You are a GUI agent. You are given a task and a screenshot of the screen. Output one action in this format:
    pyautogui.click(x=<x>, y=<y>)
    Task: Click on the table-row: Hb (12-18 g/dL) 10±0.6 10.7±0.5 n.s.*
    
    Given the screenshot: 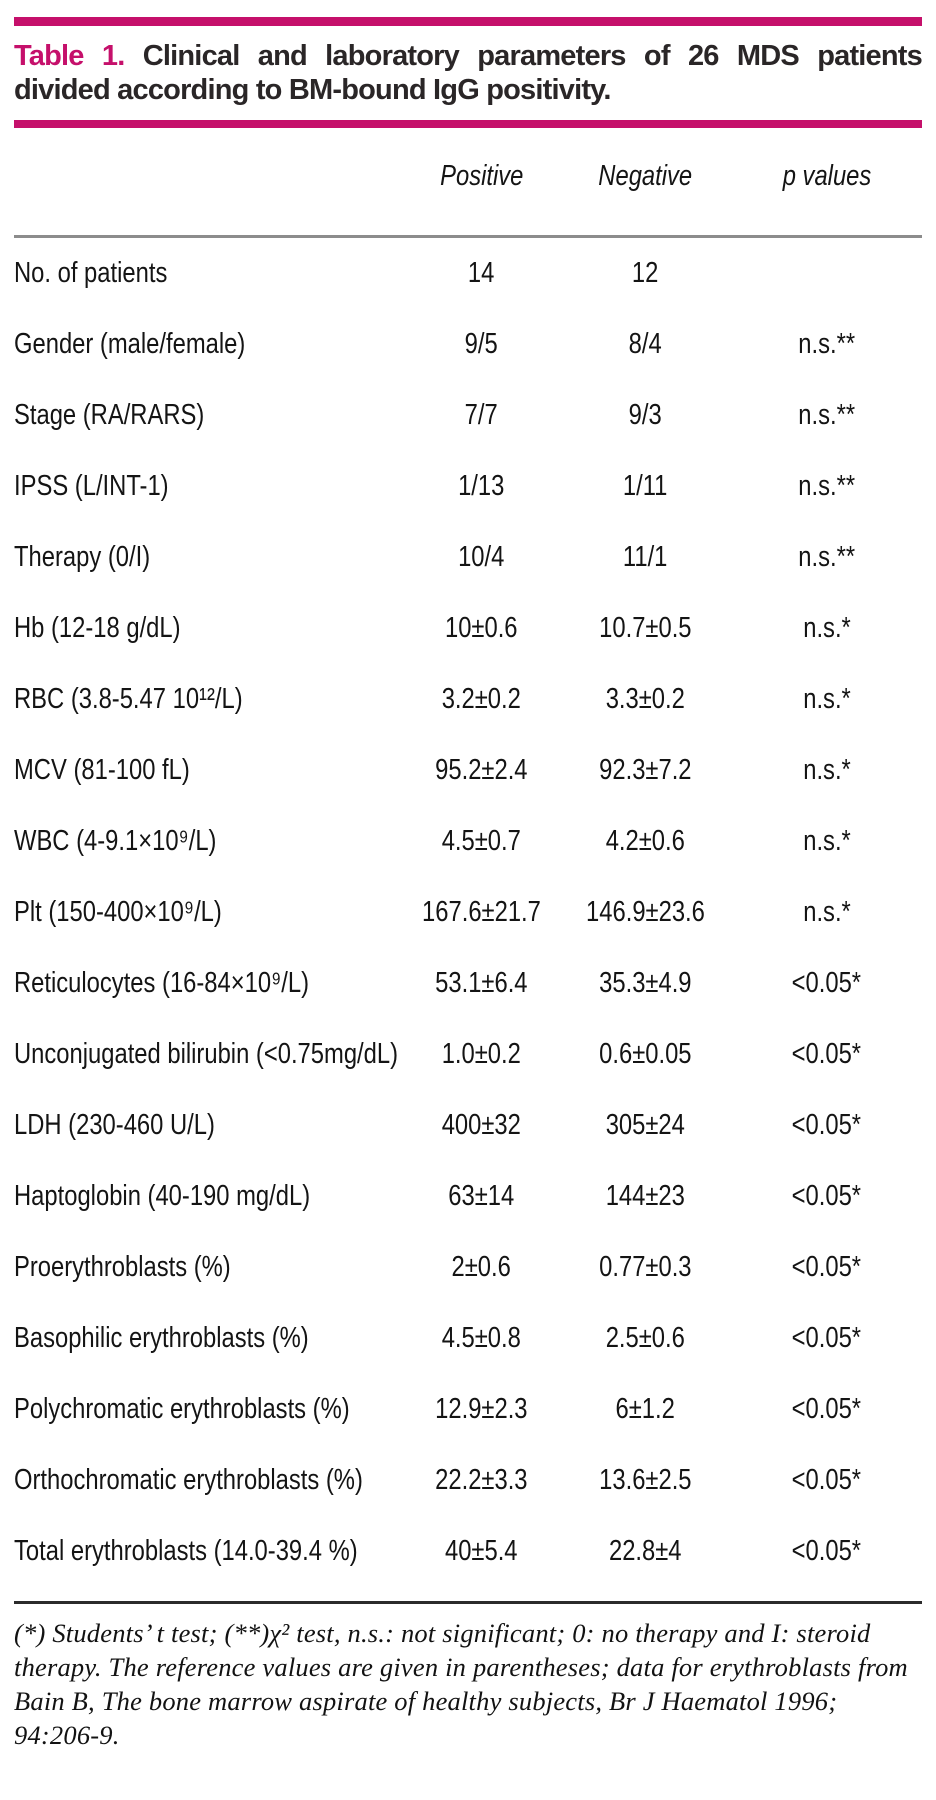 What is the action you would take?
    pyautogui.click(x=468, y=628)
    